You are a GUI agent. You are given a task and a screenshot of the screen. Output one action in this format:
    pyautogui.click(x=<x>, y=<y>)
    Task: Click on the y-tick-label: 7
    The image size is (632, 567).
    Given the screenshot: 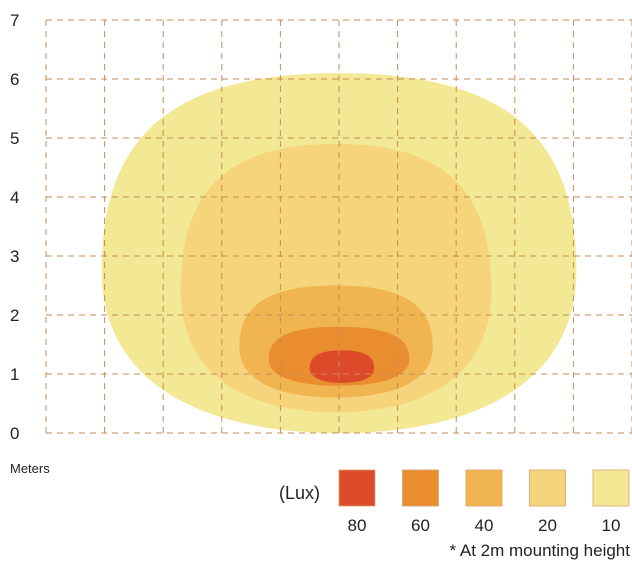 What is the action you would take?
    pyautogui.click(x=14, y=20)
    